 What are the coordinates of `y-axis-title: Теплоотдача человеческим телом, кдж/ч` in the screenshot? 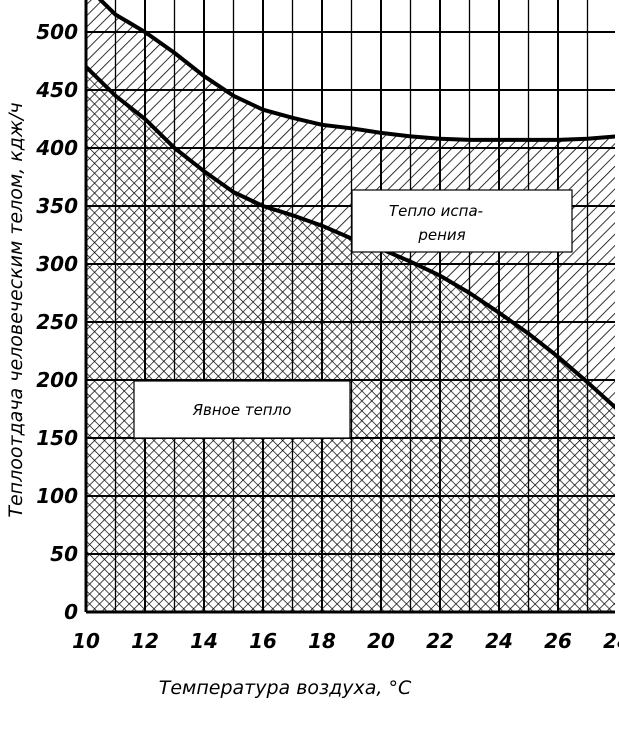 It's located at (16, 309).